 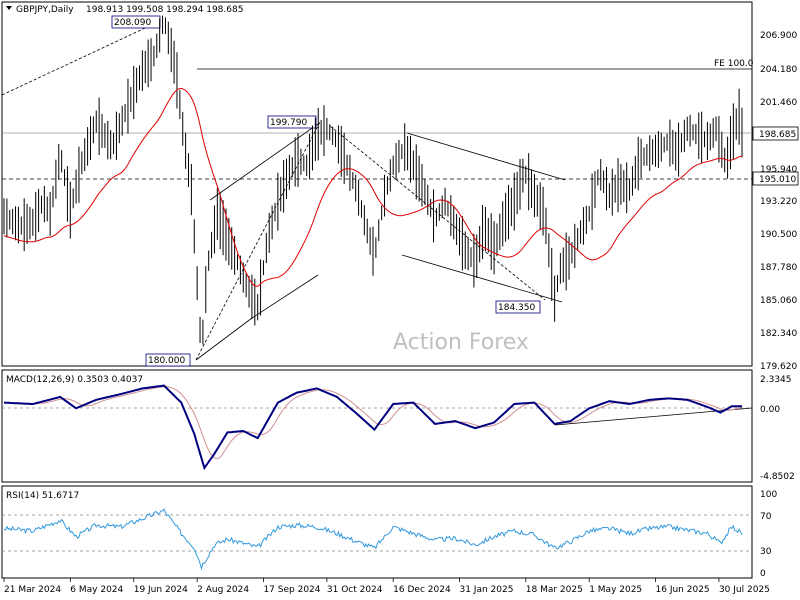 What do you see at coordinates (373, 423) in the screenshot?
I see `macd-signal-line` at bounding box center [373, 423].